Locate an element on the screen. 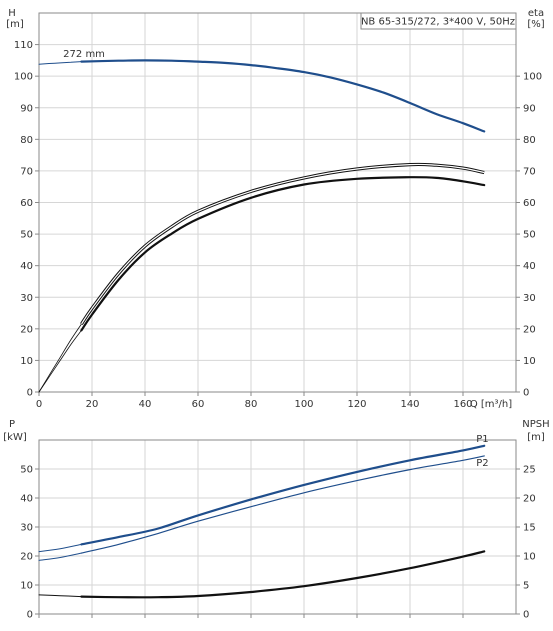 This screenshot has width=553, height=631. series-line-head is located at coordinates (283, 96).